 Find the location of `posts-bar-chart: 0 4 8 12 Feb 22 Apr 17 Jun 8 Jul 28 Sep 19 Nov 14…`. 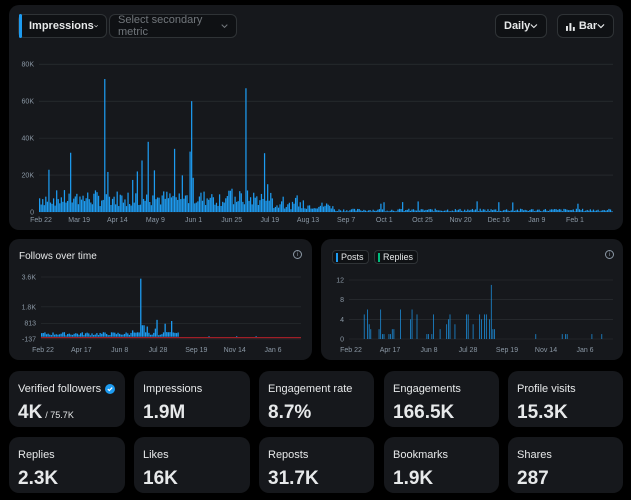

posts-bar-chart: 0 4 8 12 Feb 22 Apr 17 Jun 8 Jul 28 Sep 19 Nov 14… is located at coordinates (474, 316).